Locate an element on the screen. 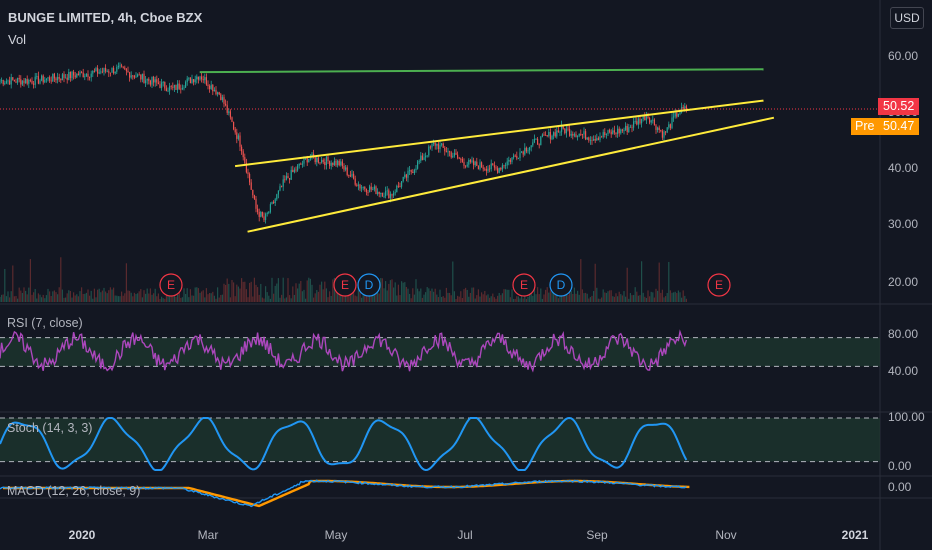 This screenshot has height=550, width=932. volume-label: Vol is located at coordinates (17, 39).